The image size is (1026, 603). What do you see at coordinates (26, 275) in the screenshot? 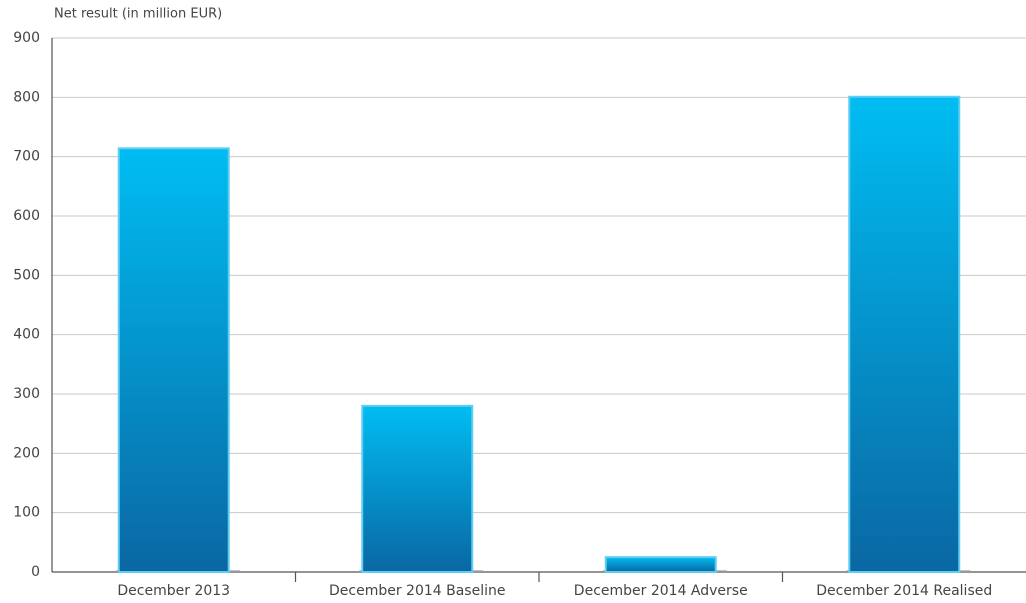
I see `y-tick-label: 500` at bounding box center [26, 275].